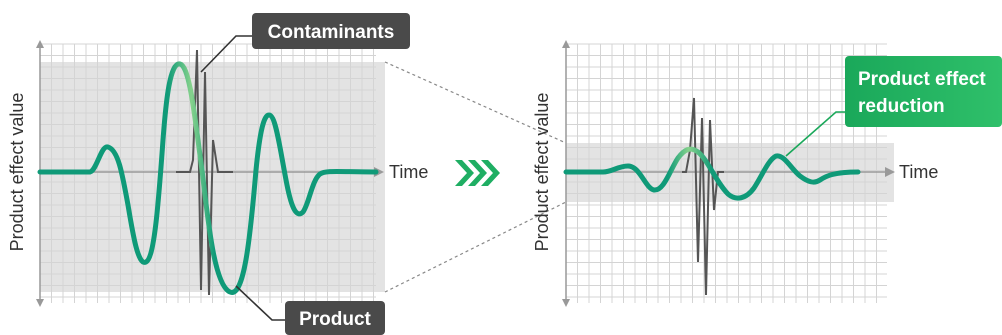  What do you see at coordinates (816, 134) in the screenshot?
I see `reduction-leader-line` at bounding box center [816, 134].